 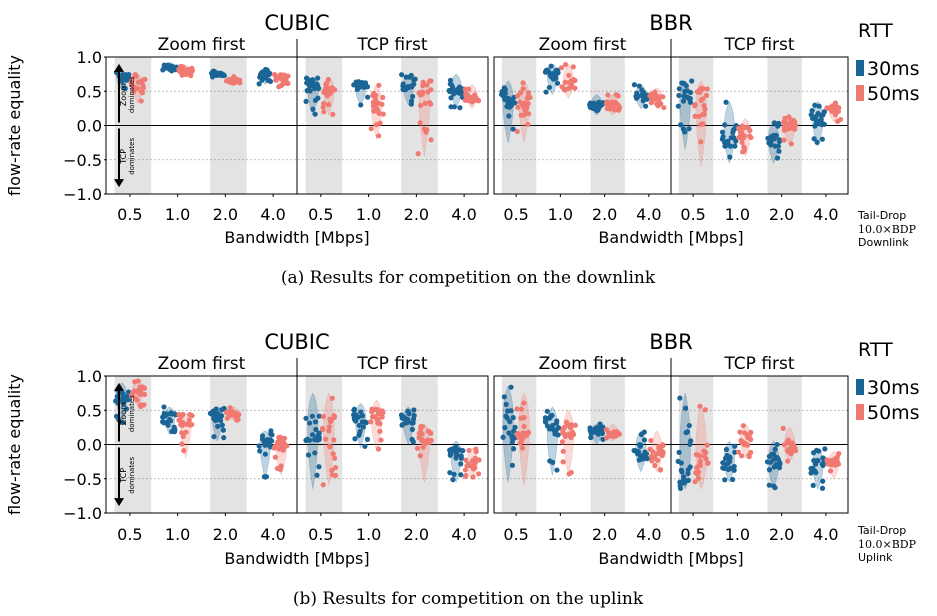 I want to click on arrow-up-head, so click(x=119, y=386).